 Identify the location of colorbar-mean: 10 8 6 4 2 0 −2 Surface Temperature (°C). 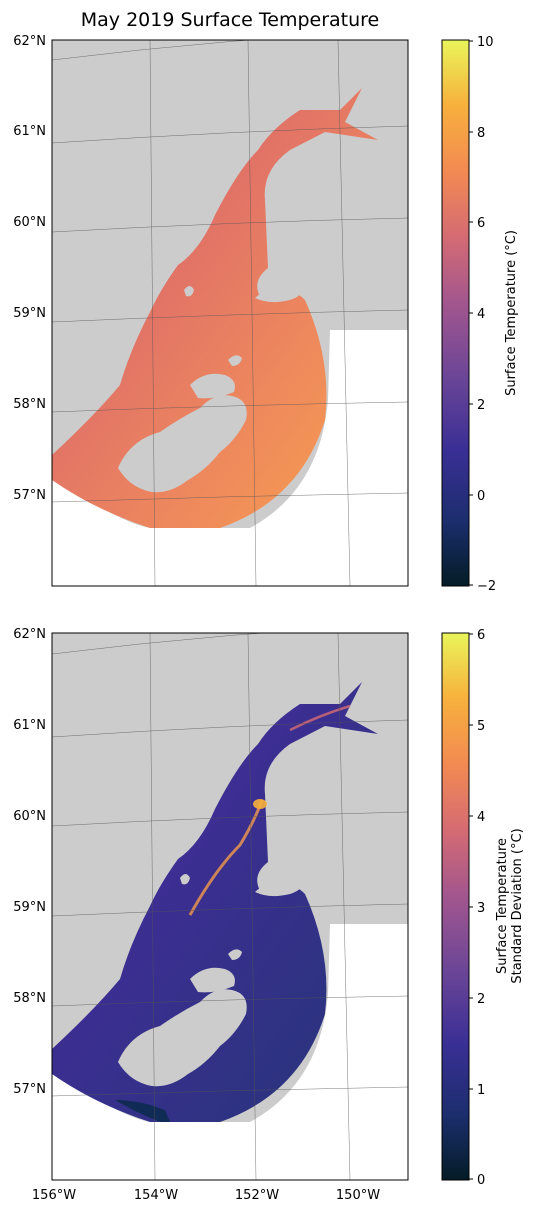
(480, 314).